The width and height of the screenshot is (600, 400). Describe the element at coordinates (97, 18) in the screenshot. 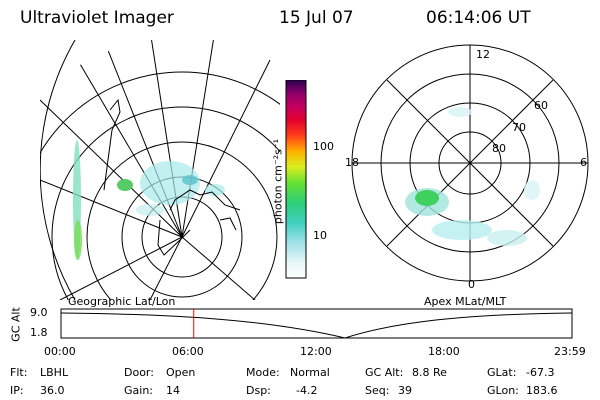

I see `instrument-title: Ultraviolet Imager` at that location.